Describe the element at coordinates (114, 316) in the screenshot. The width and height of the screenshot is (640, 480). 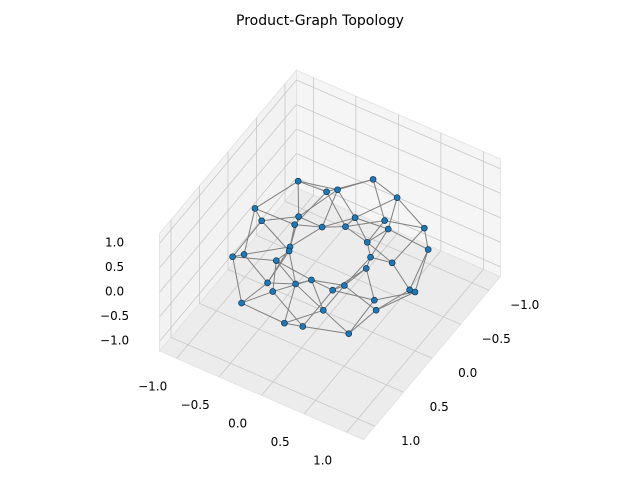
I see `z-tick-label: −0.5` at that location.